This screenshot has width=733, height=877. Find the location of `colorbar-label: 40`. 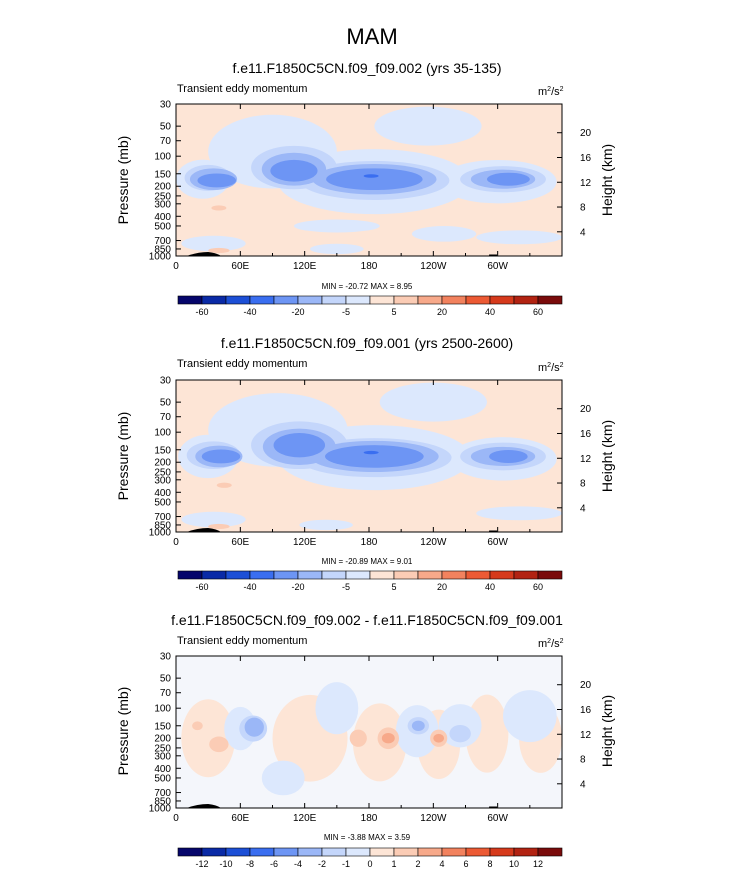

colorbar-label: 40 is located at coordinates (490, 312).